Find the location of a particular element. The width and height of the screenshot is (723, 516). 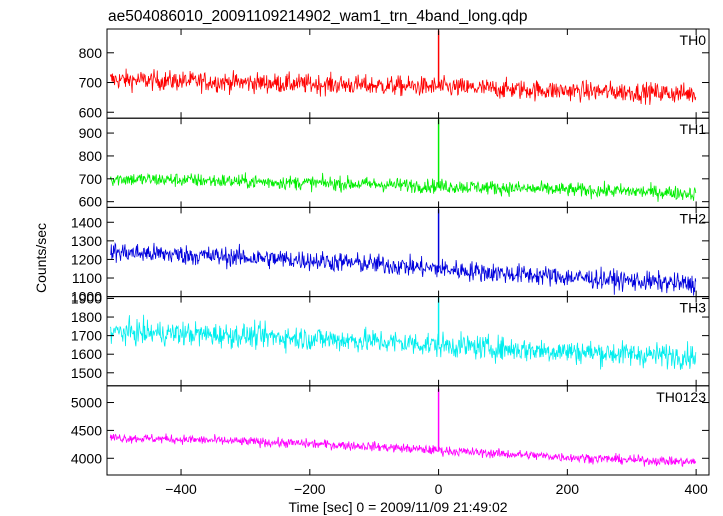

y-tick-label: 900 is located at coordinates (91, 133).